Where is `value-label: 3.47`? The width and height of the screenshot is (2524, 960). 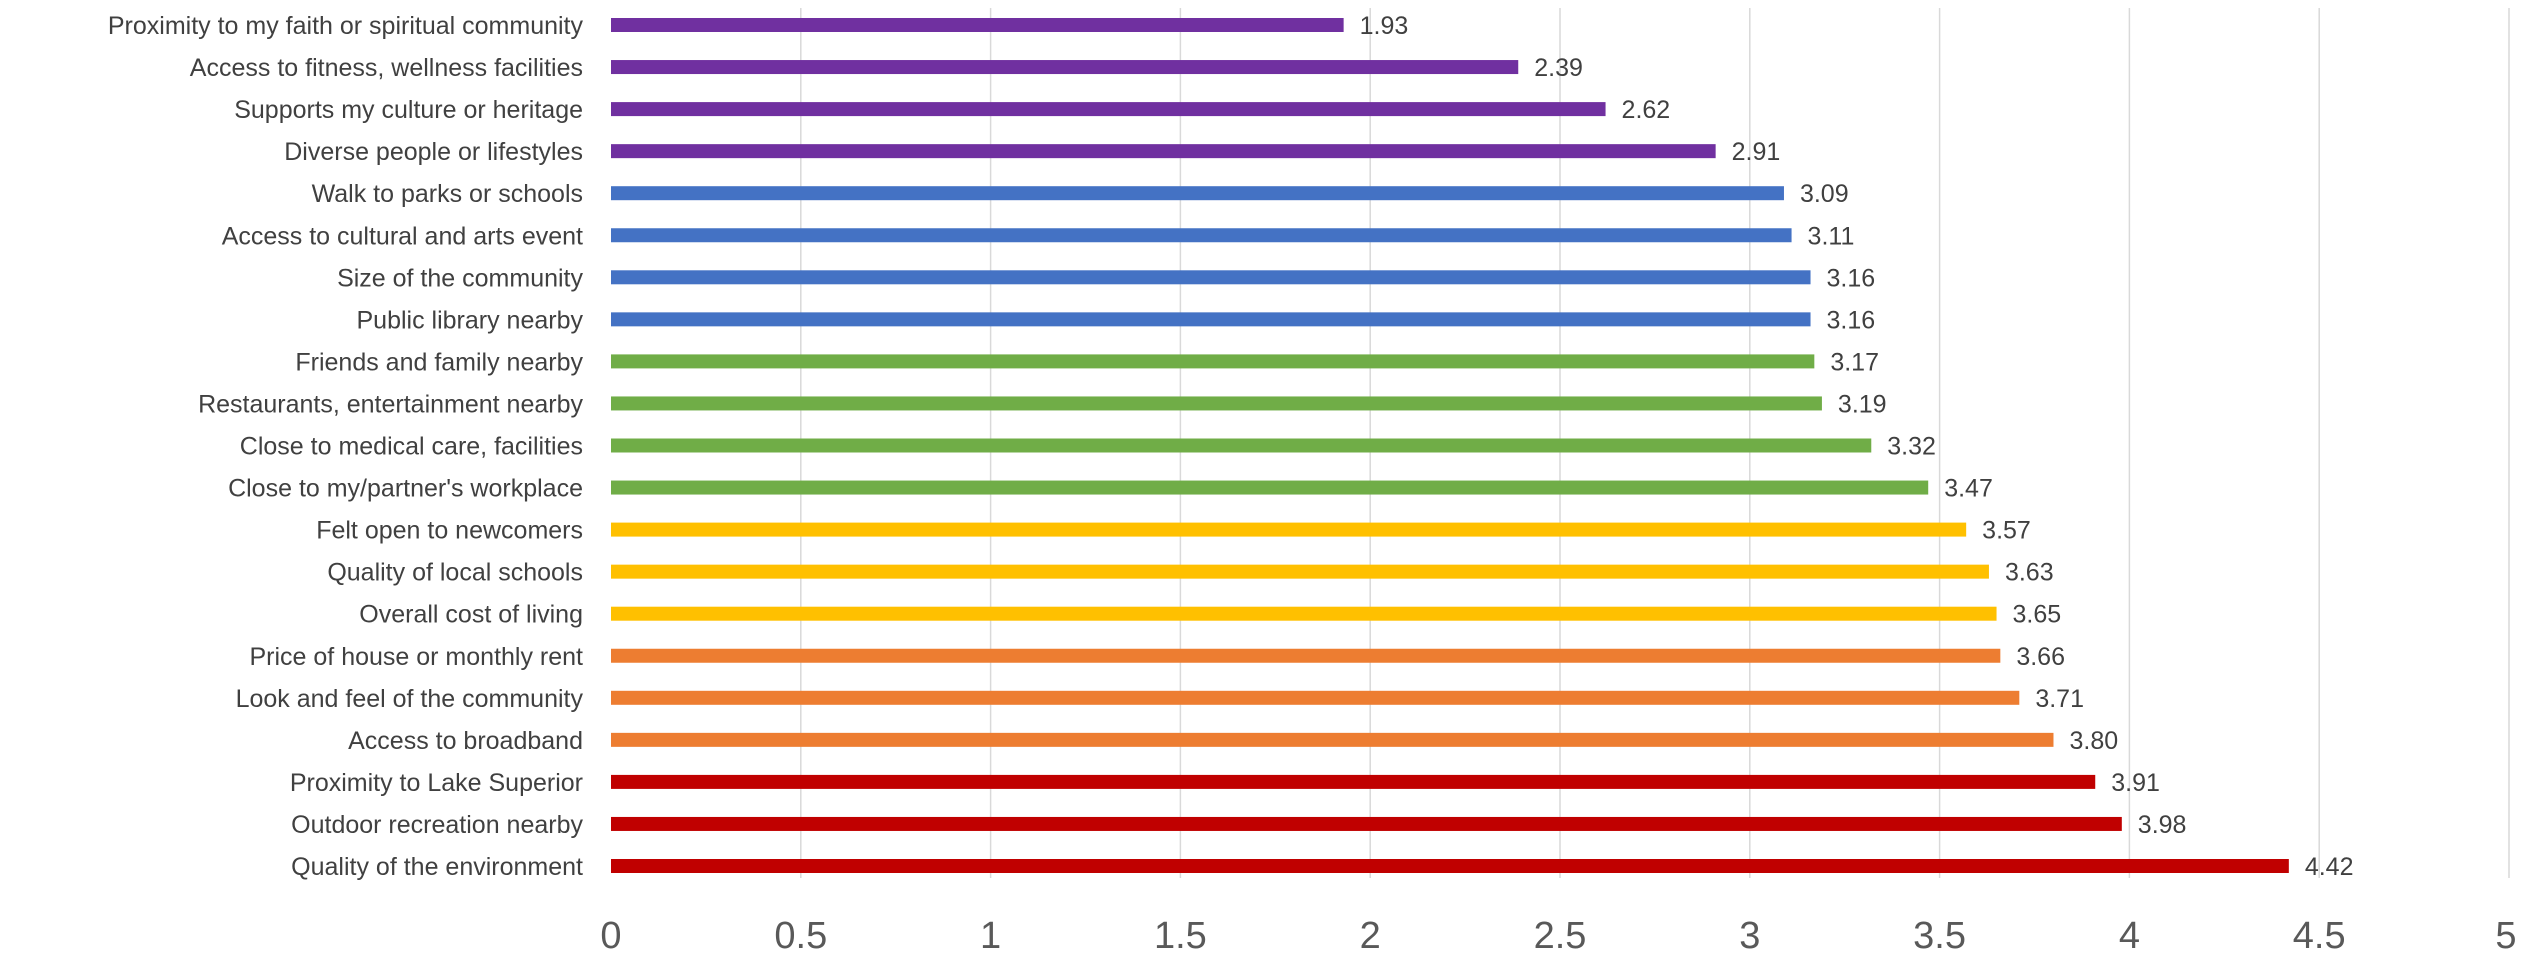 value-label: 3.47 is located at coordinates (1968, 489).